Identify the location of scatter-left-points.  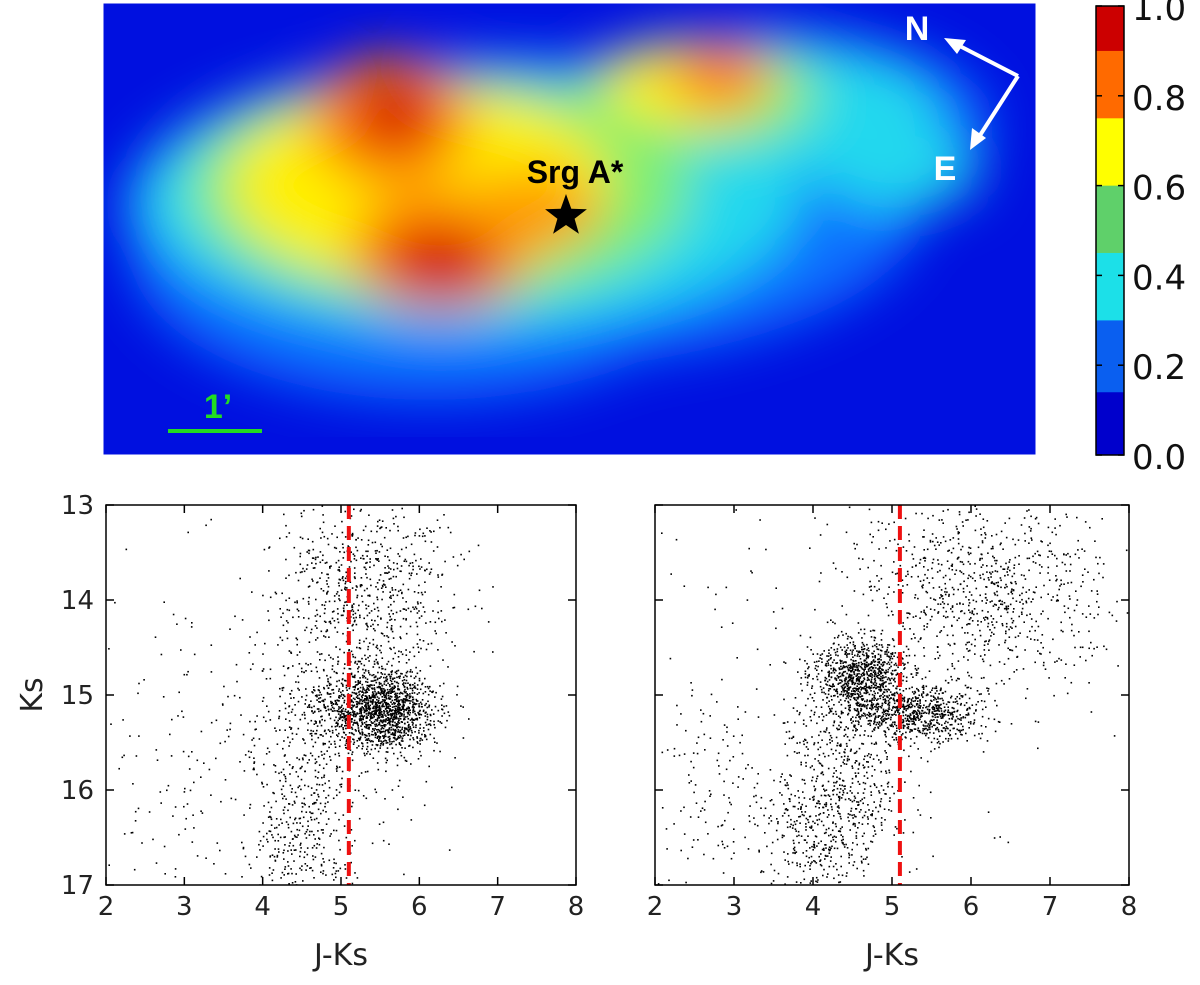
(301, 695).